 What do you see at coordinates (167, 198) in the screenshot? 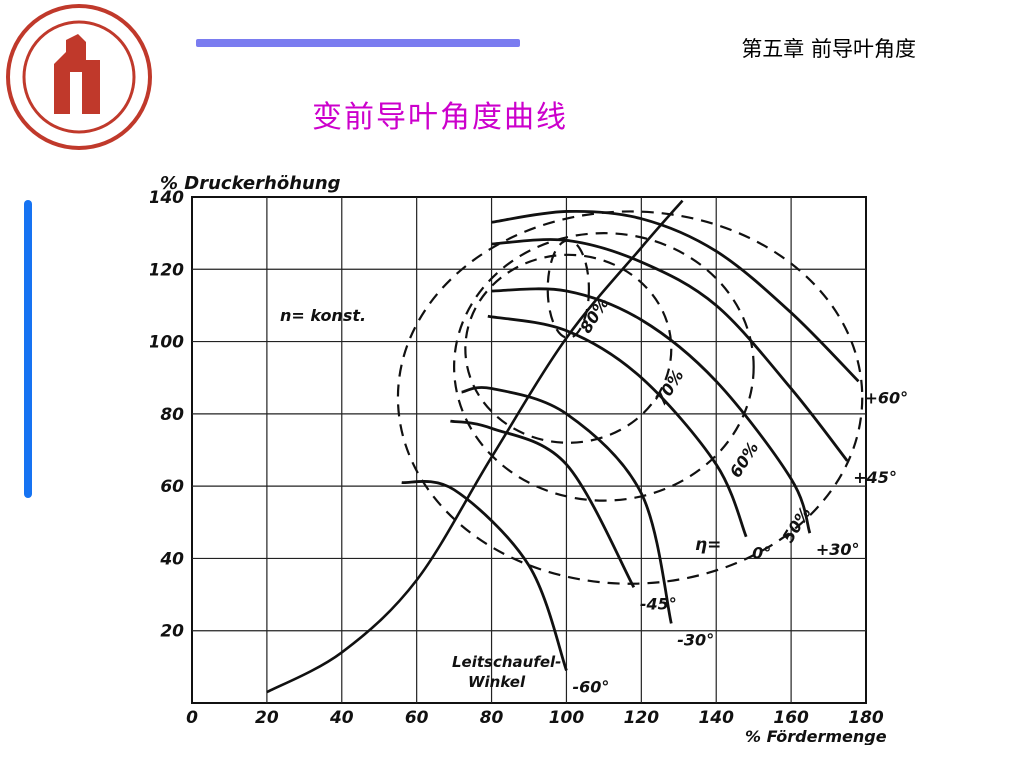
I see `y-tick-label: 140` at bounding box center [167, 198].